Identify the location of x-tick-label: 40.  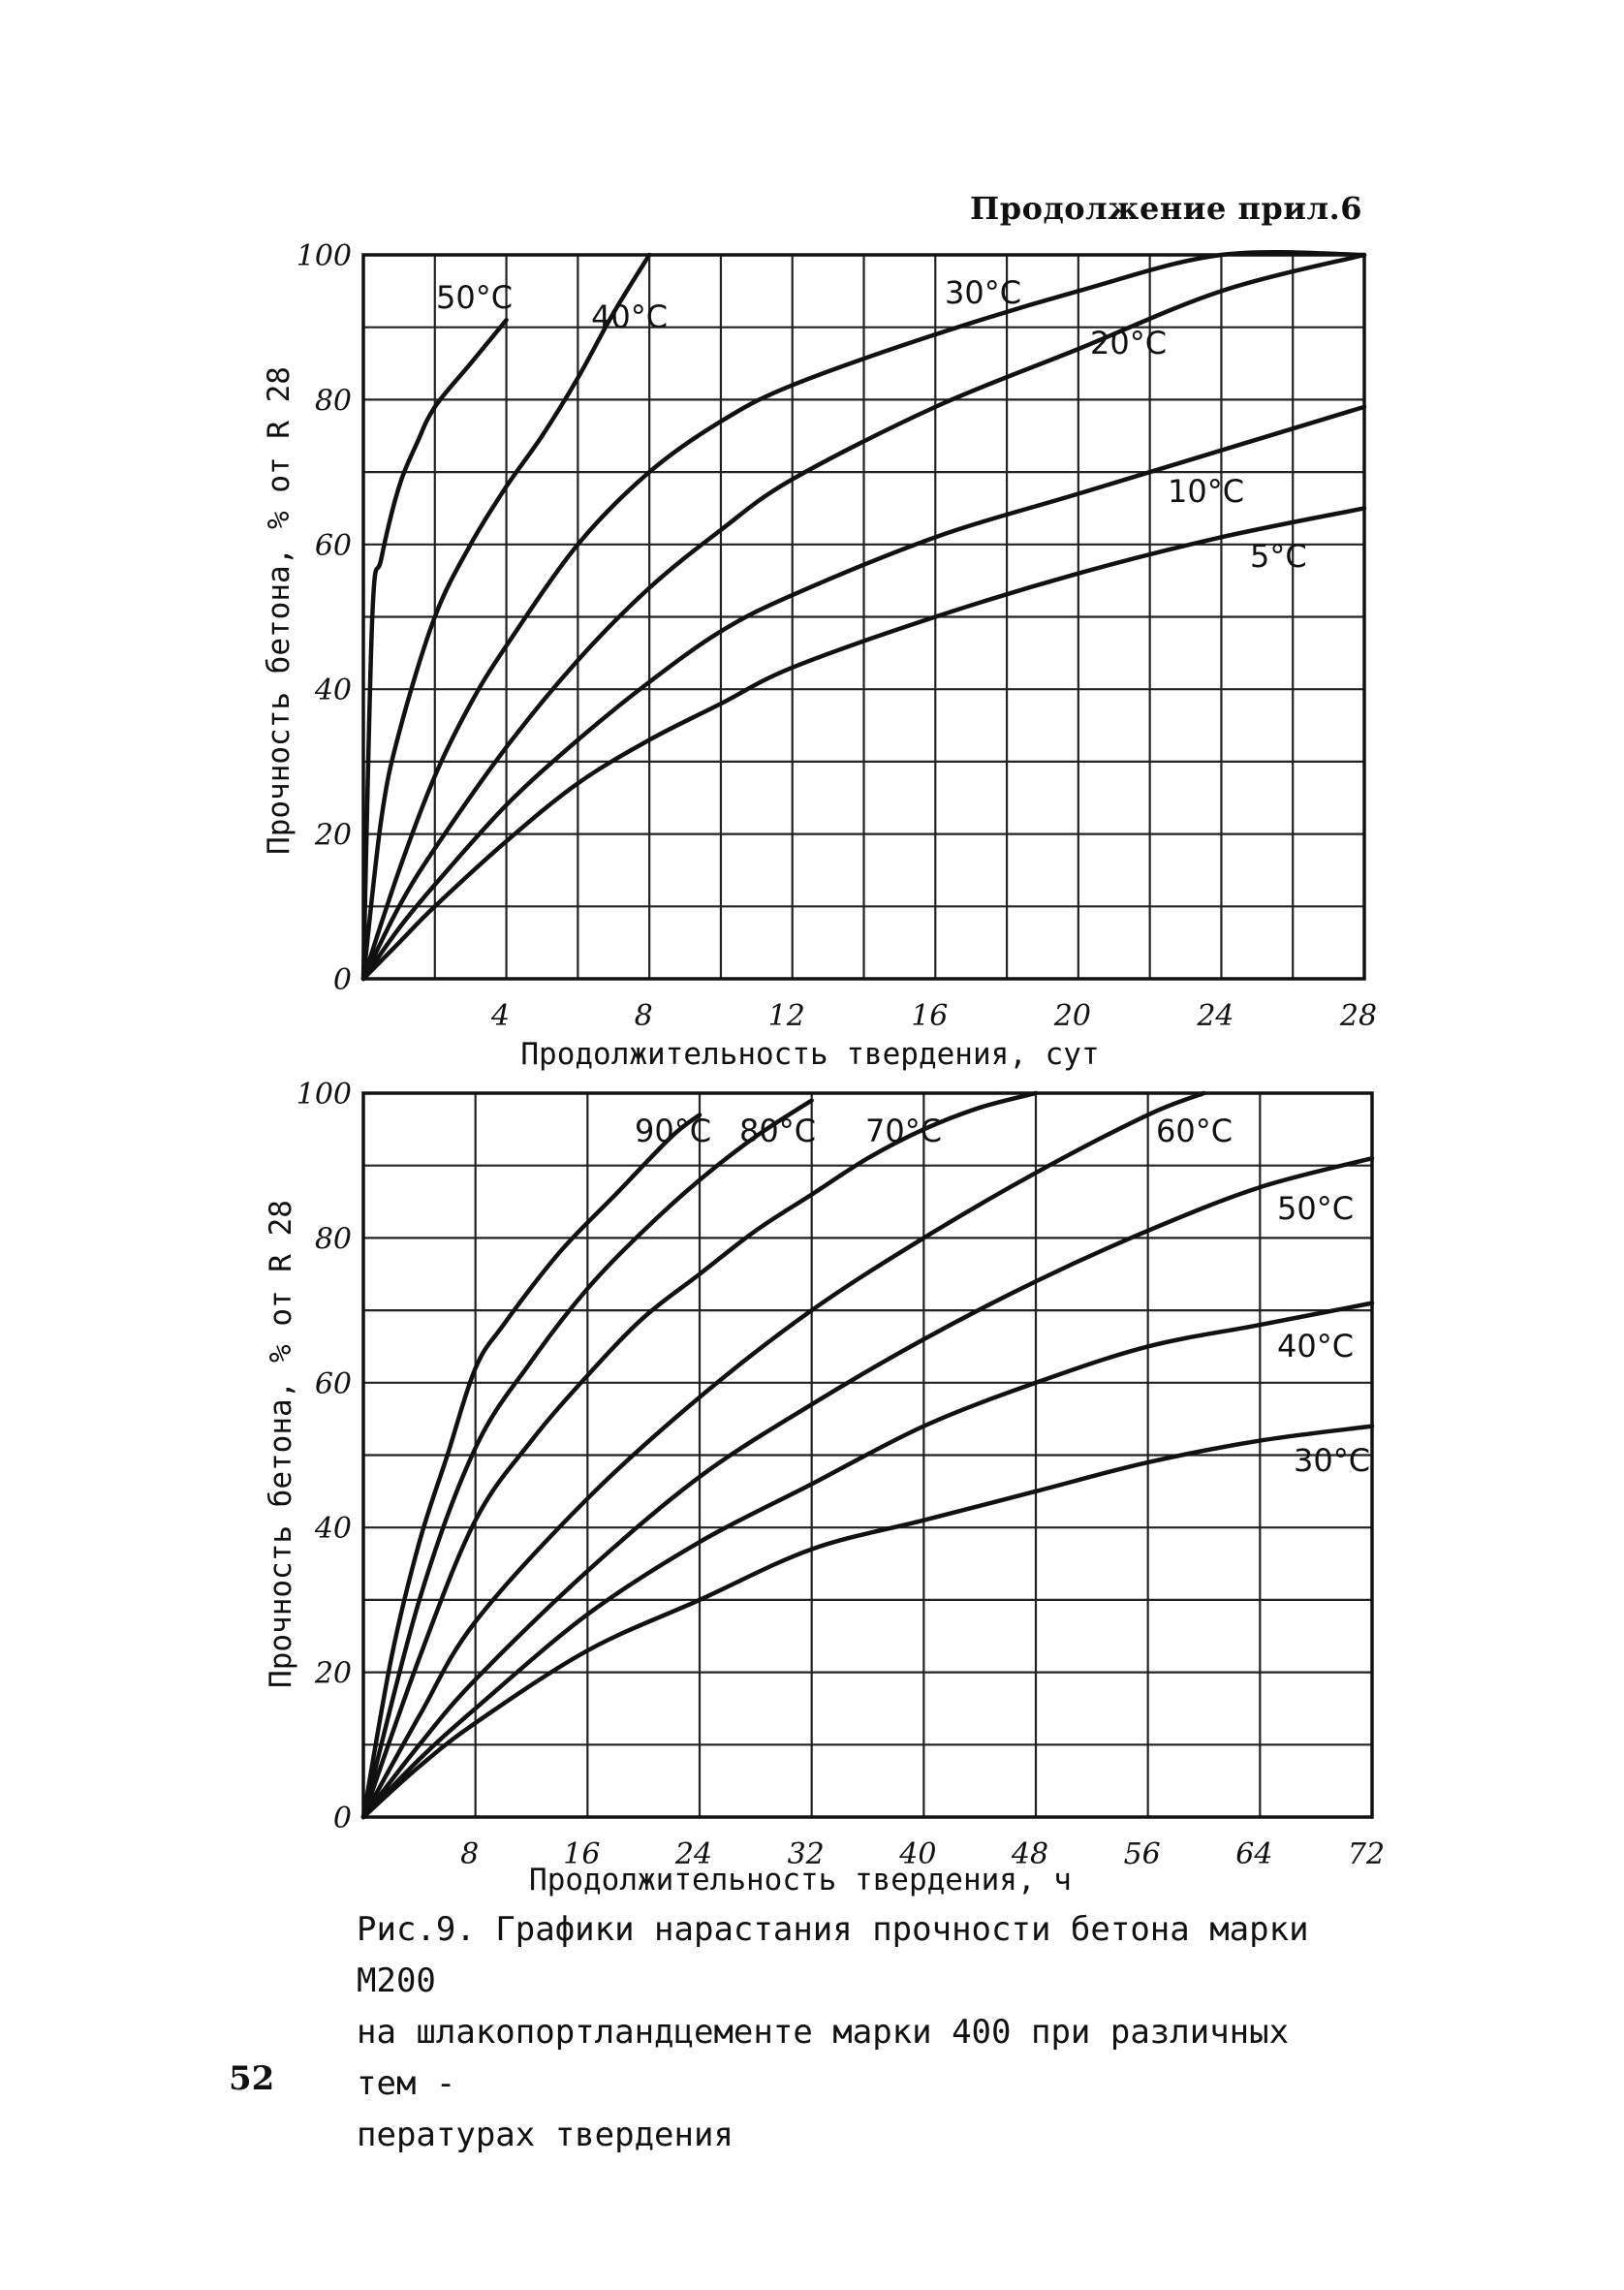
(917, 1854).